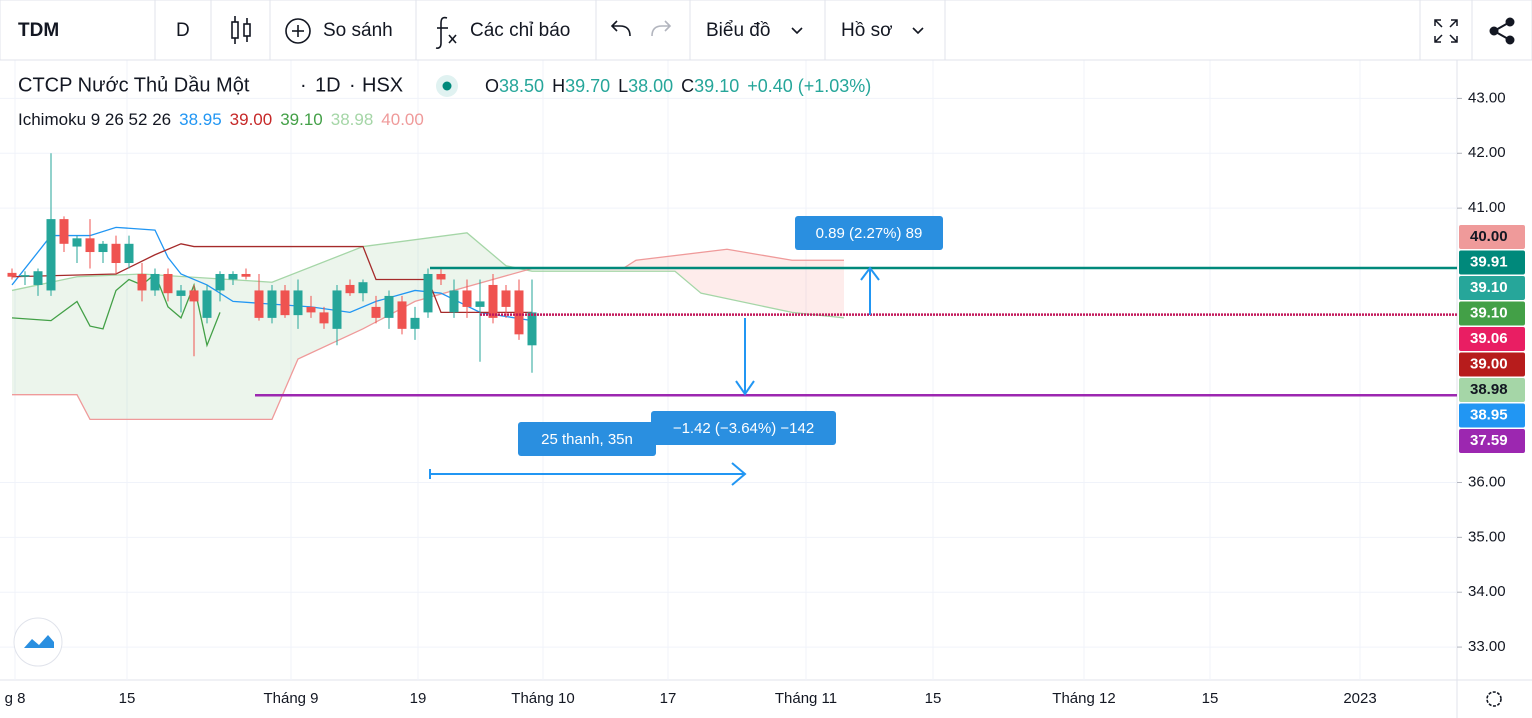  Describe the element at coordinates (738, 30) in the screenshot. I see `chart-menu: Biểu đồ` at that location.